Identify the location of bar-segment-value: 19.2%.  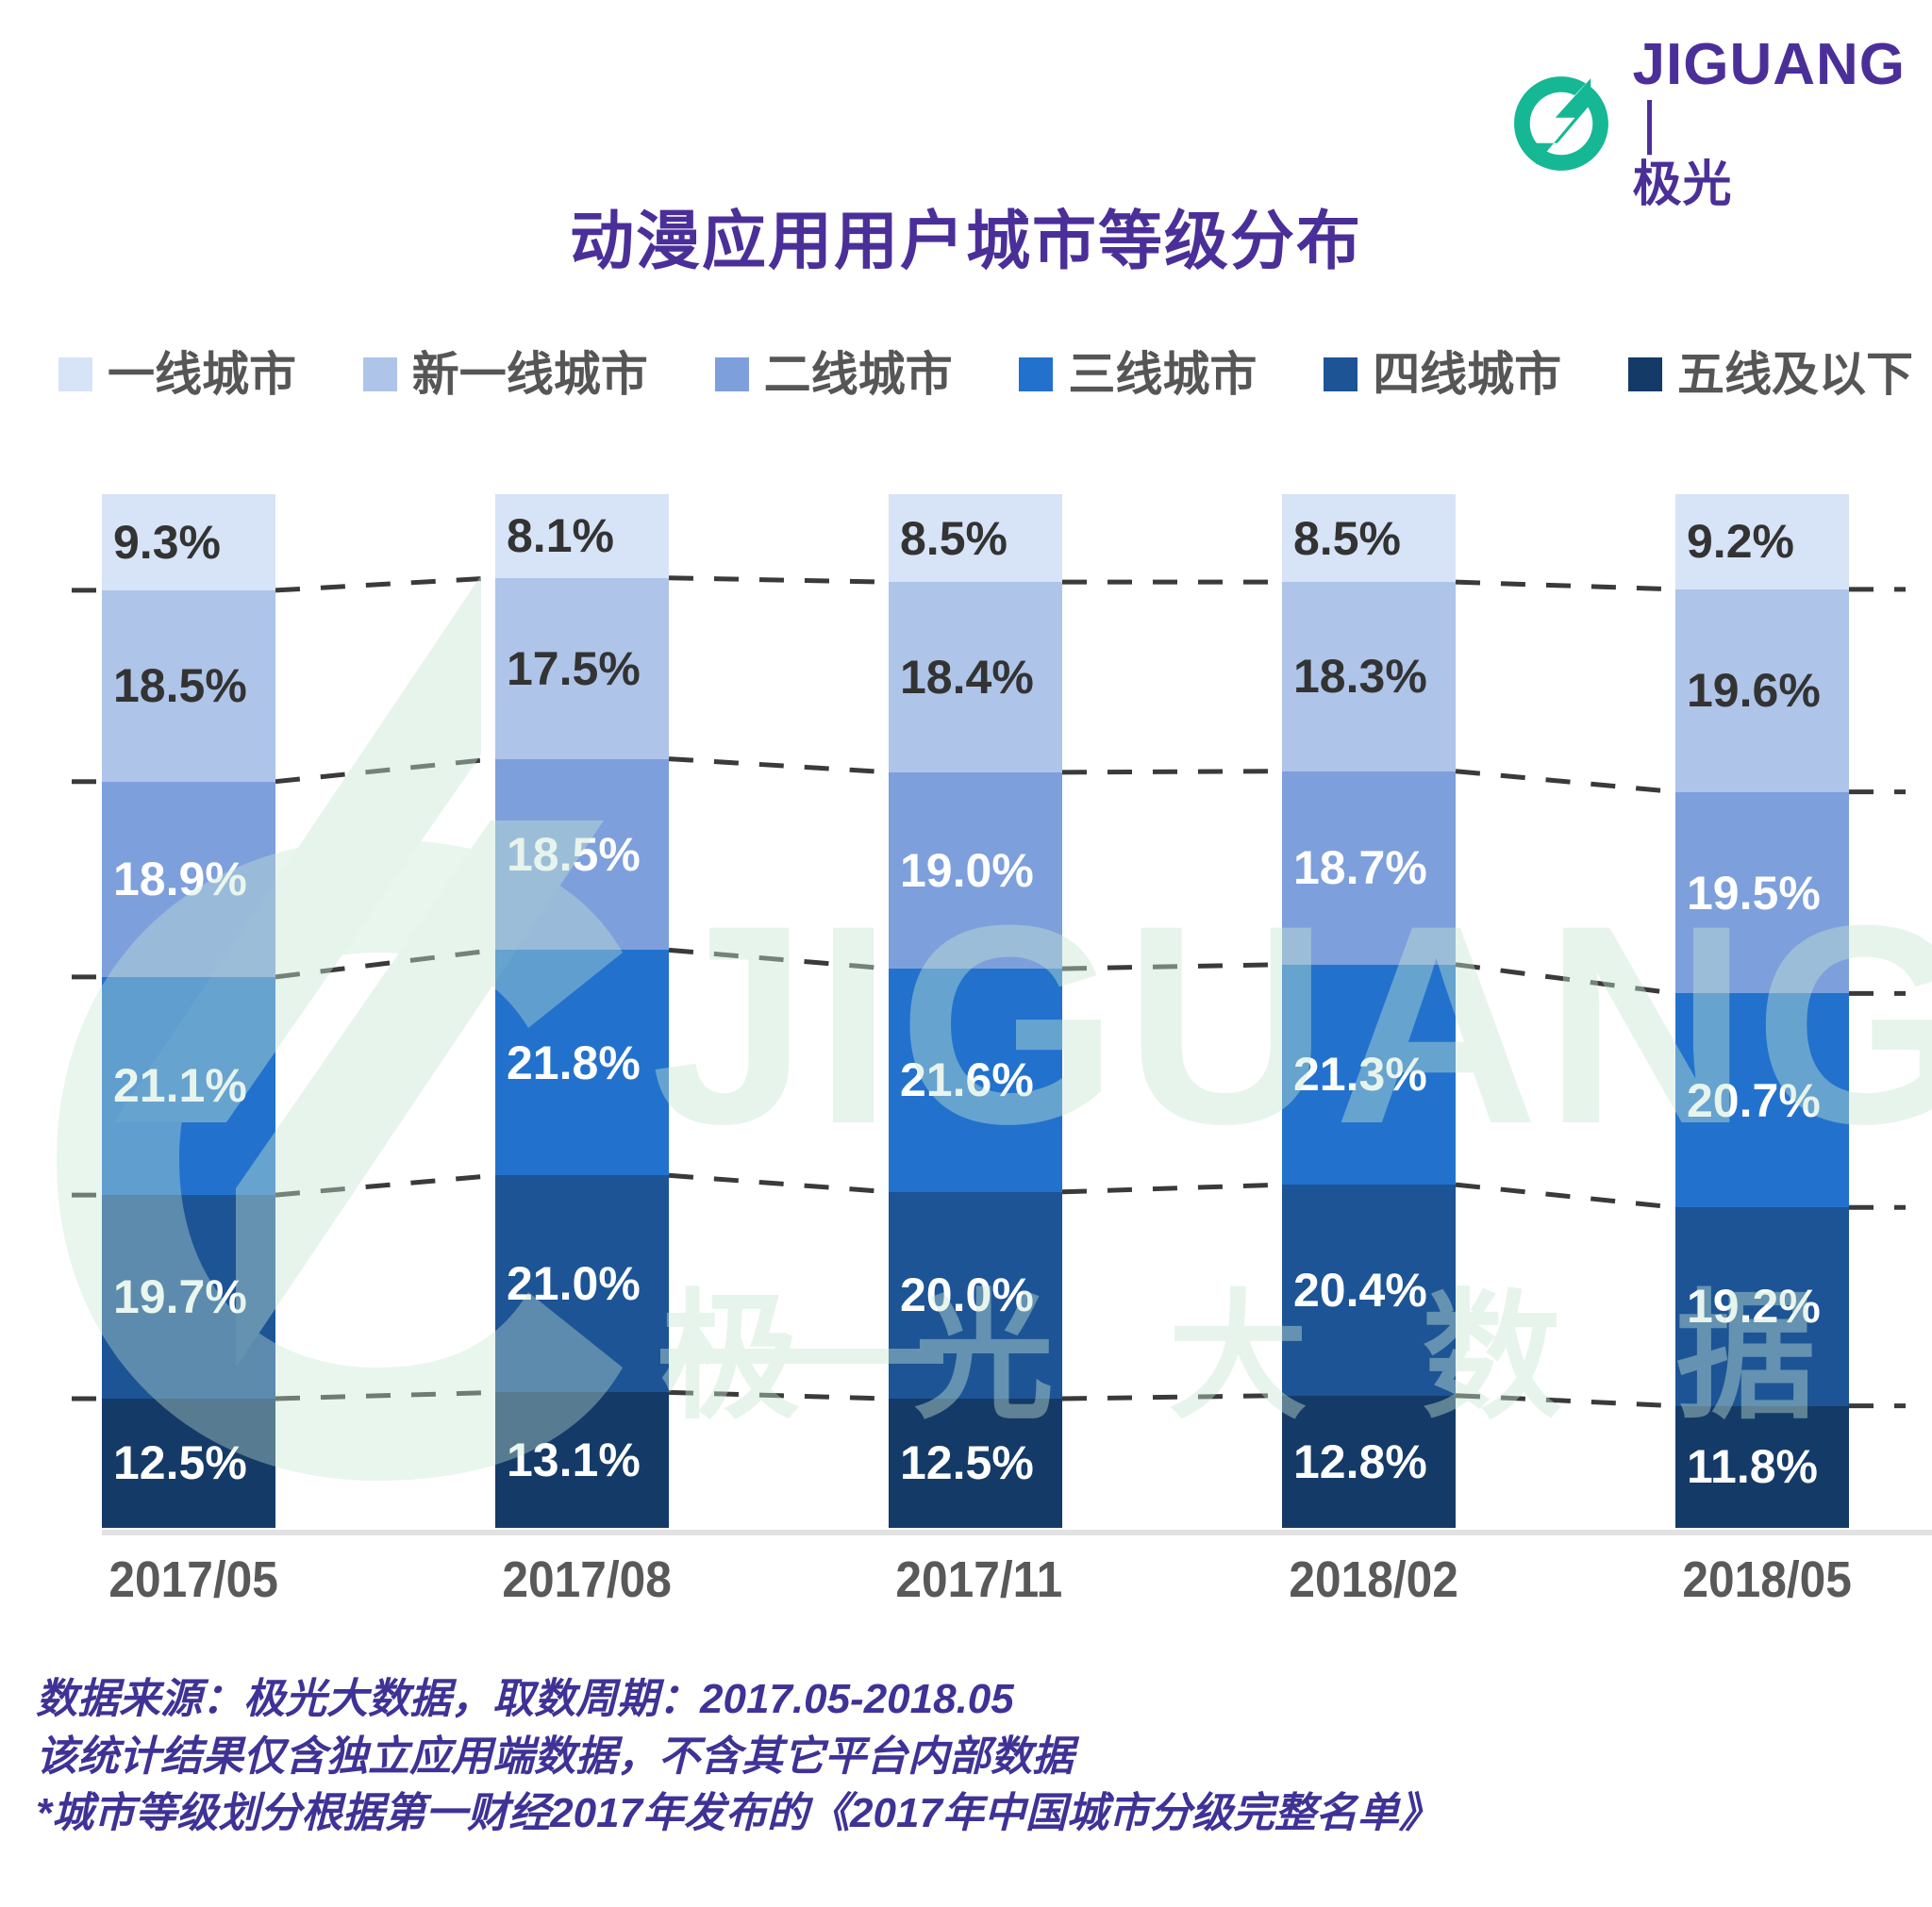
(1754, 1307).